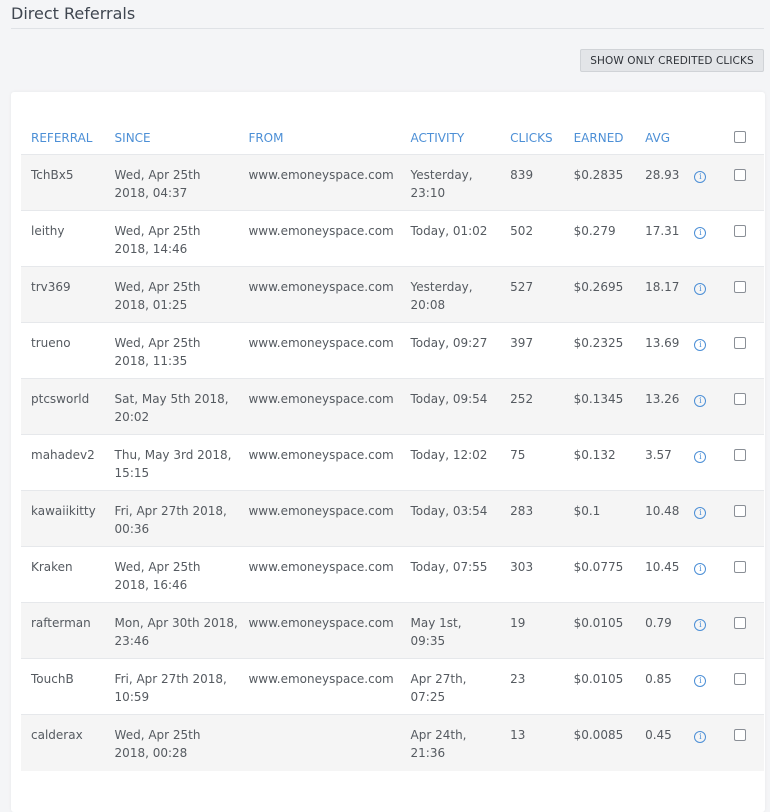  Describe the element at coordinates (449, 567) in the screenshot. I see `activity-line-1: Today, 07:55` at that location.